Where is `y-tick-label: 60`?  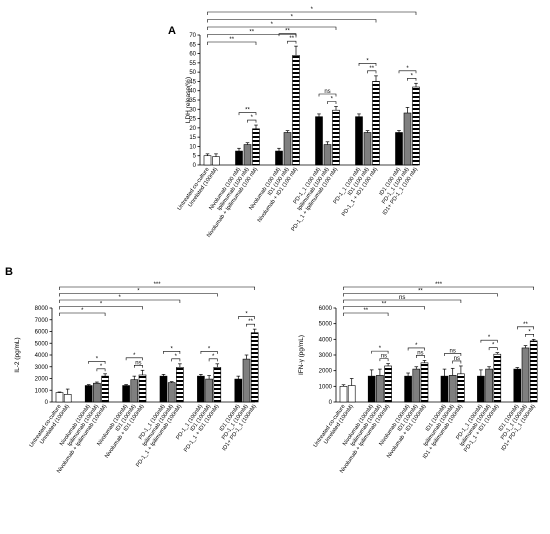 y-tick-label: 60 is located at coordinates (192, 55).